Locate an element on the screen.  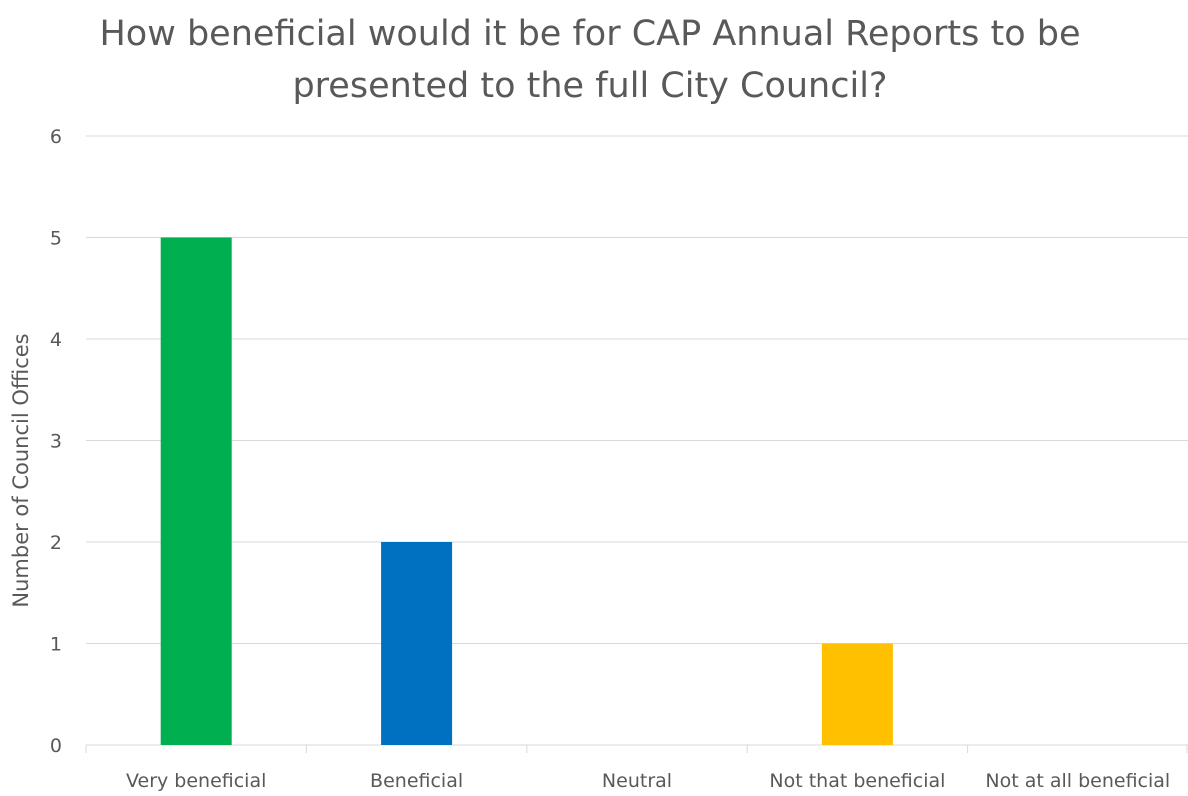
x-tick-label: Not at all beneficial is located at coordinates (1077, 781).